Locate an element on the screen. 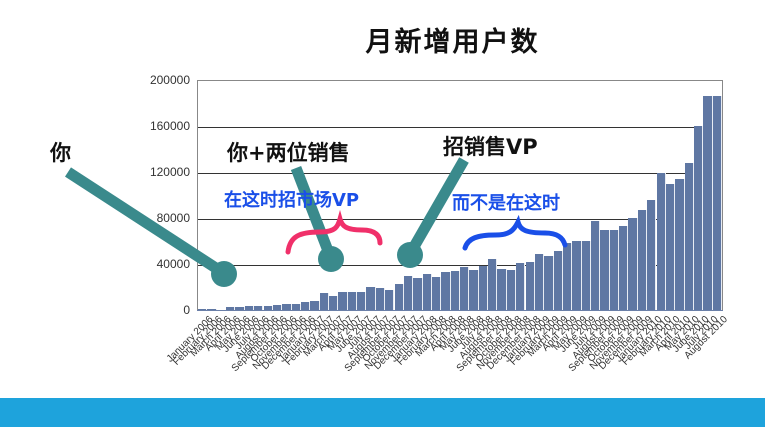  annotation-you-plus-two-sales: 你+两位销售 is located at coordinates (288, 153).